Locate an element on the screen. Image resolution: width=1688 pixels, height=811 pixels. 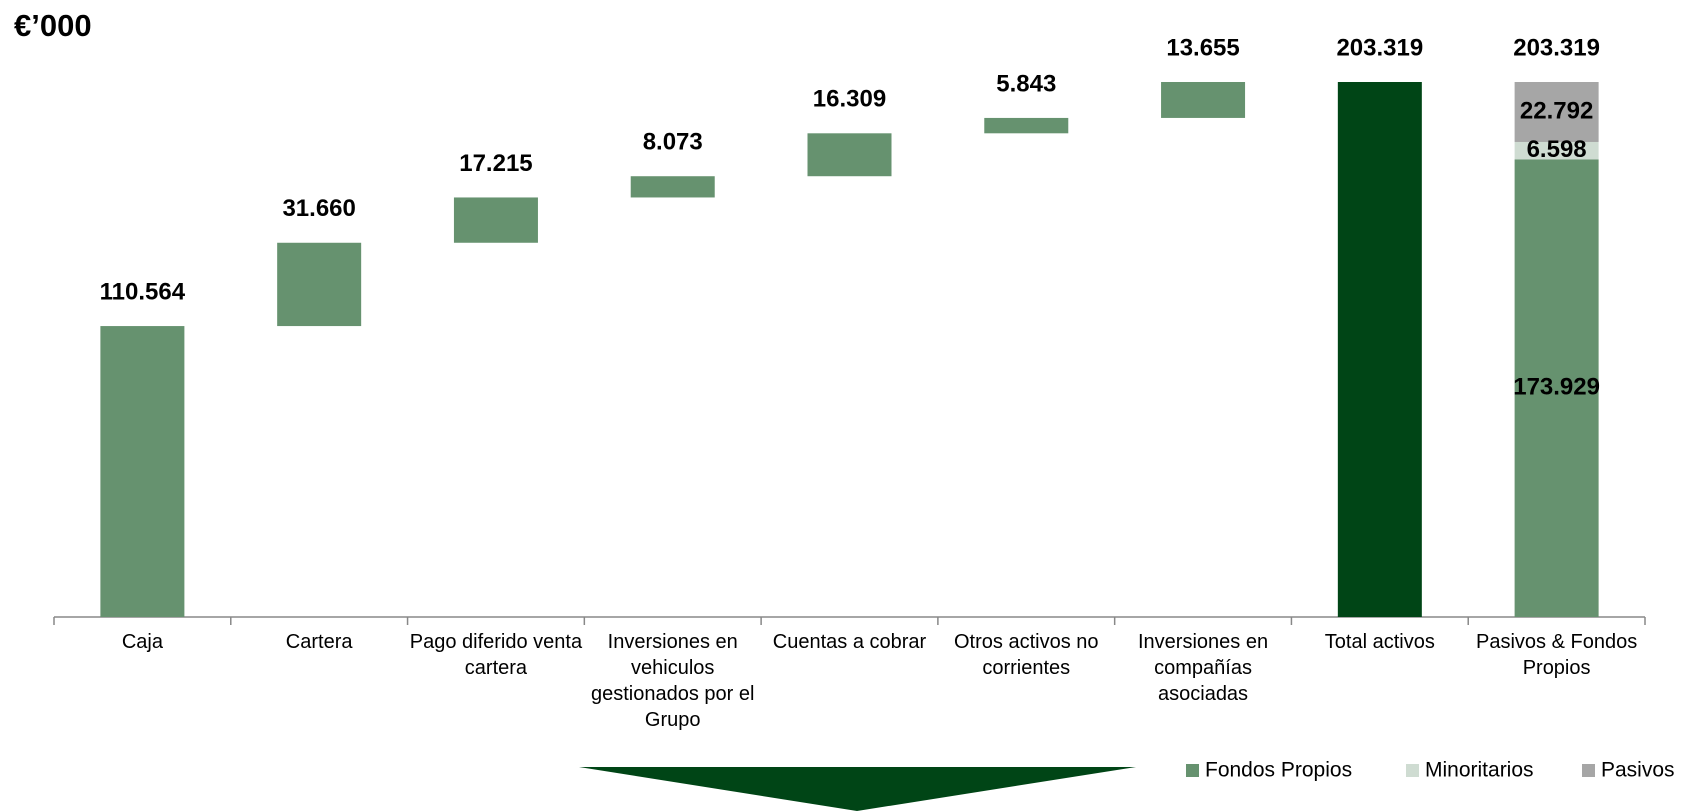
x-tick-label: Otros activos no corrientes is located at coordinates (1026, 655).